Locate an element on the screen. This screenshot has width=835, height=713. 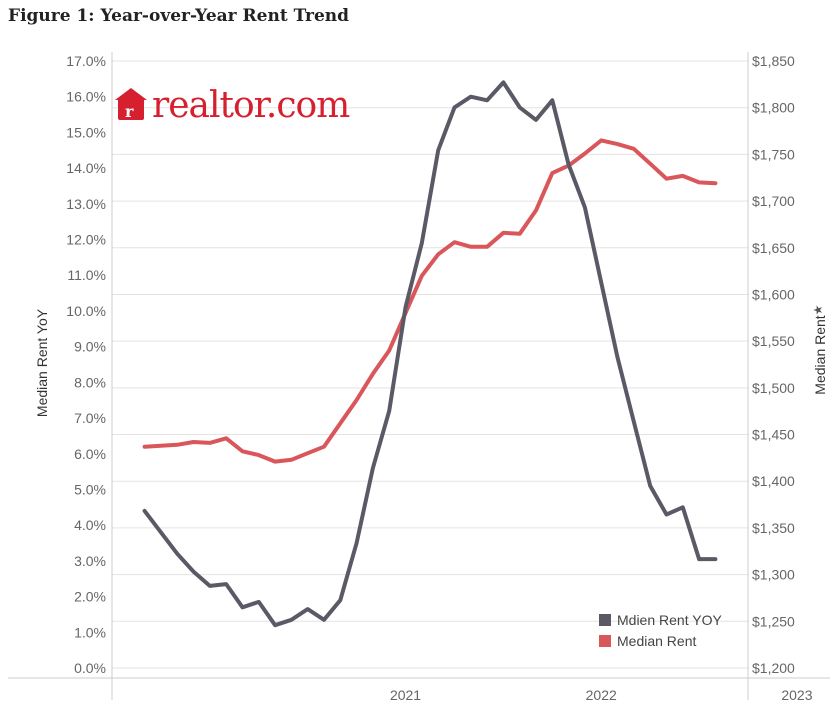
right-tick-label: $1,400 is located at coordinates (773, 481).